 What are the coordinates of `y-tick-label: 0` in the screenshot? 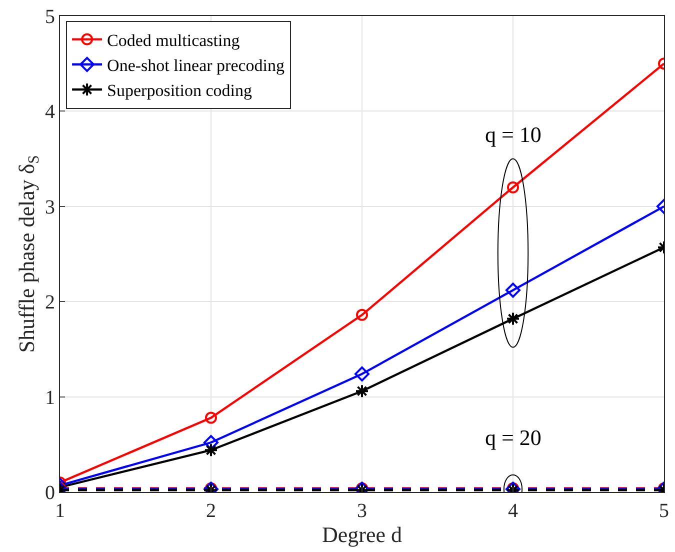 It's located at (50, 493).